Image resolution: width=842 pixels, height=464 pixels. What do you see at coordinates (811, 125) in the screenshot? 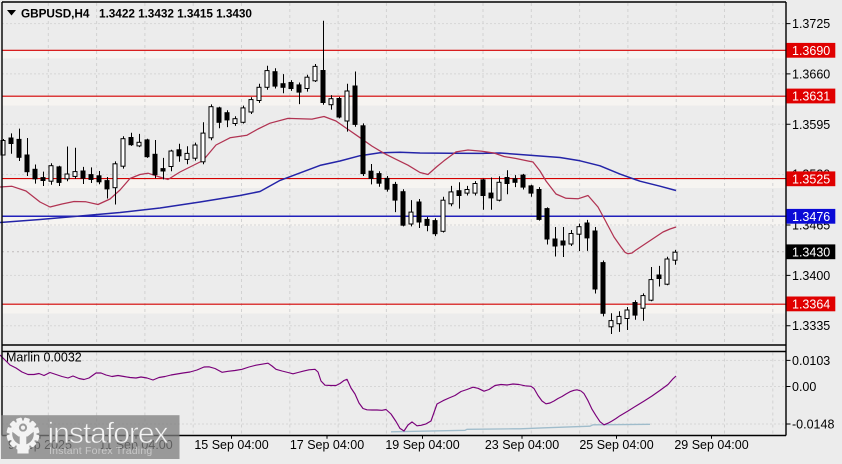
I see `svg-text: 1.3595` at bounding box center [811, 125].